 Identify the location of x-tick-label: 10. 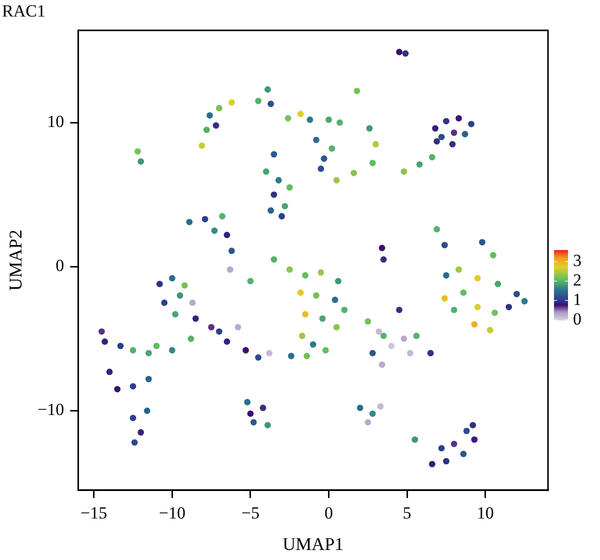
(485, 513).